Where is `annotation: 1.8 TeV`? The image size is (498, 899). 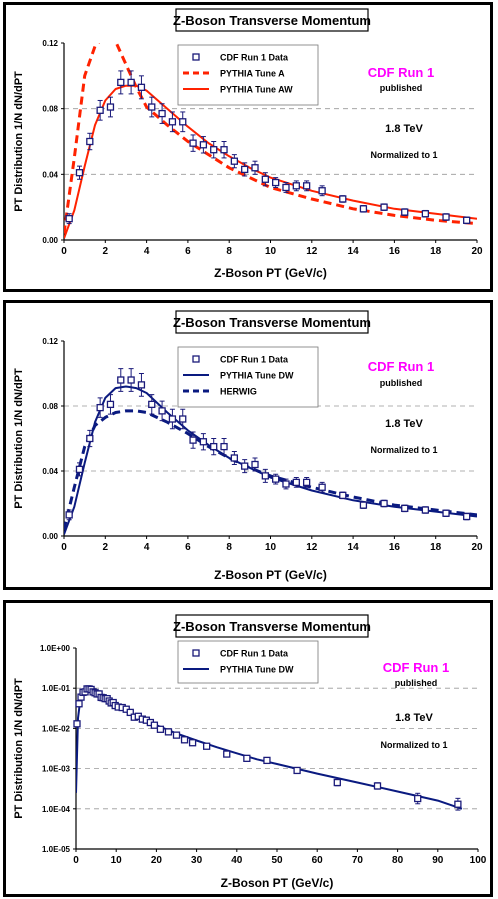 annotation: 1.8 TeV is located at coordinates (414, 718).